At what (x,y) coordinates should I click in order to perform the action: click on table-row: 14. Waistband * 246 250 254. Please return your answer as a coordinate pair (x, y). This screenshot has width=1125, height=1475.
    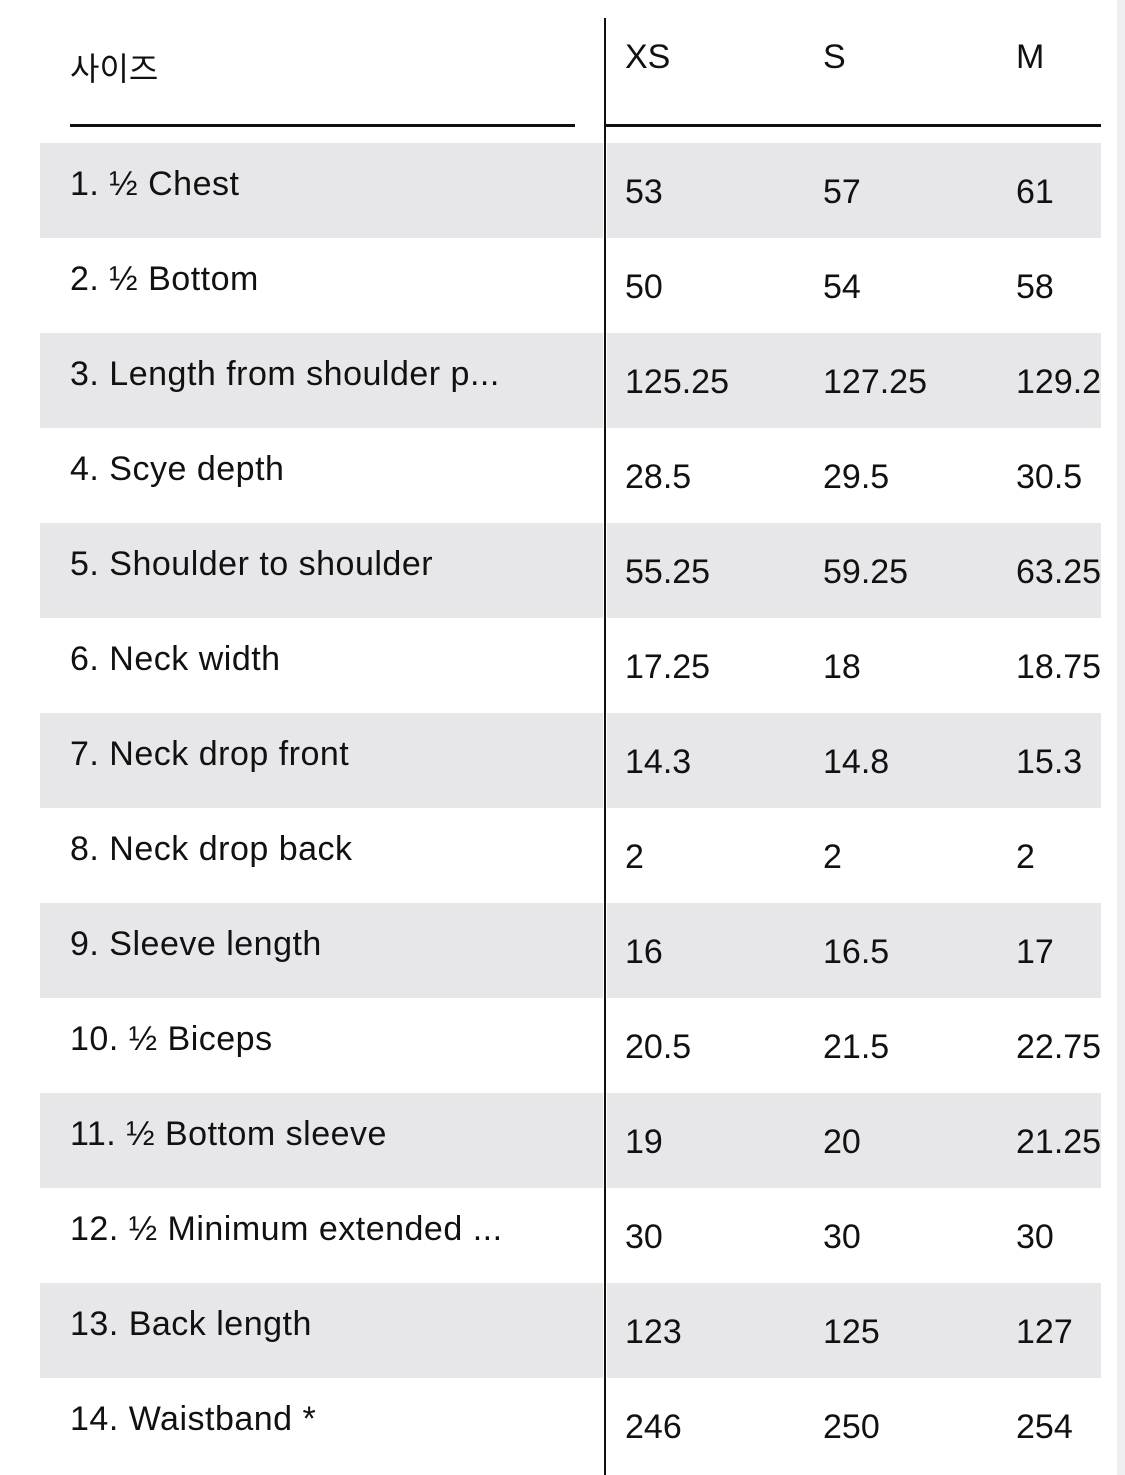
    Looking at the image, I should click on (570, 1425).